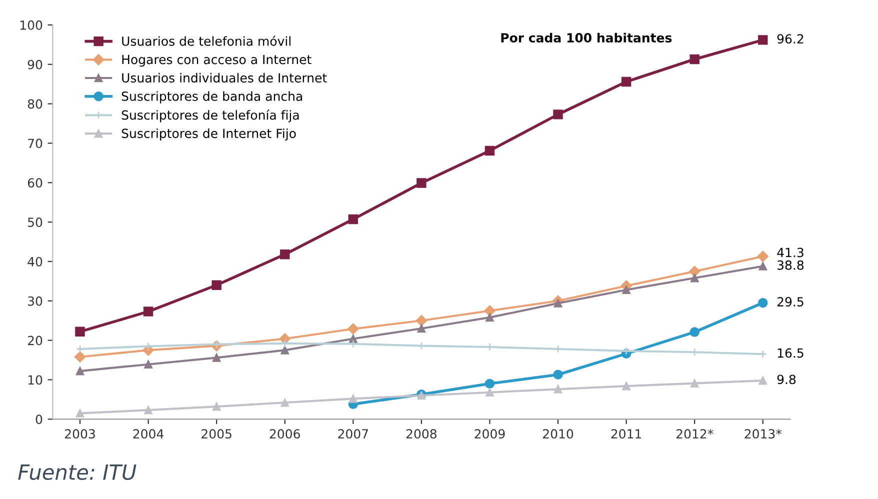 This screenshot has height=499, width=878. Describe the element at coordinates (786, 379) in the screenshot. I see `data-label: 9.8` at that location.